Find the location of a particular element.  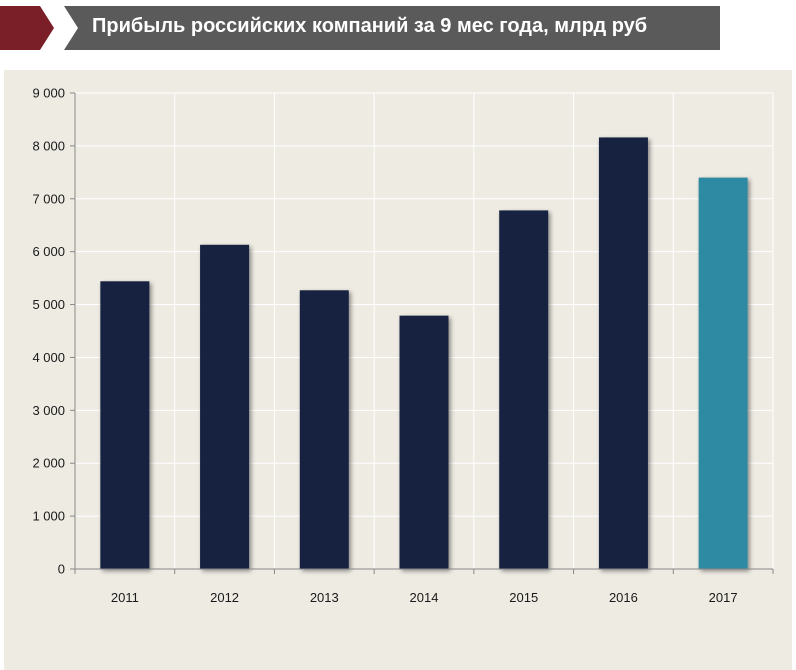

y-tick-label: 0 is located at coordinates (61, 569).